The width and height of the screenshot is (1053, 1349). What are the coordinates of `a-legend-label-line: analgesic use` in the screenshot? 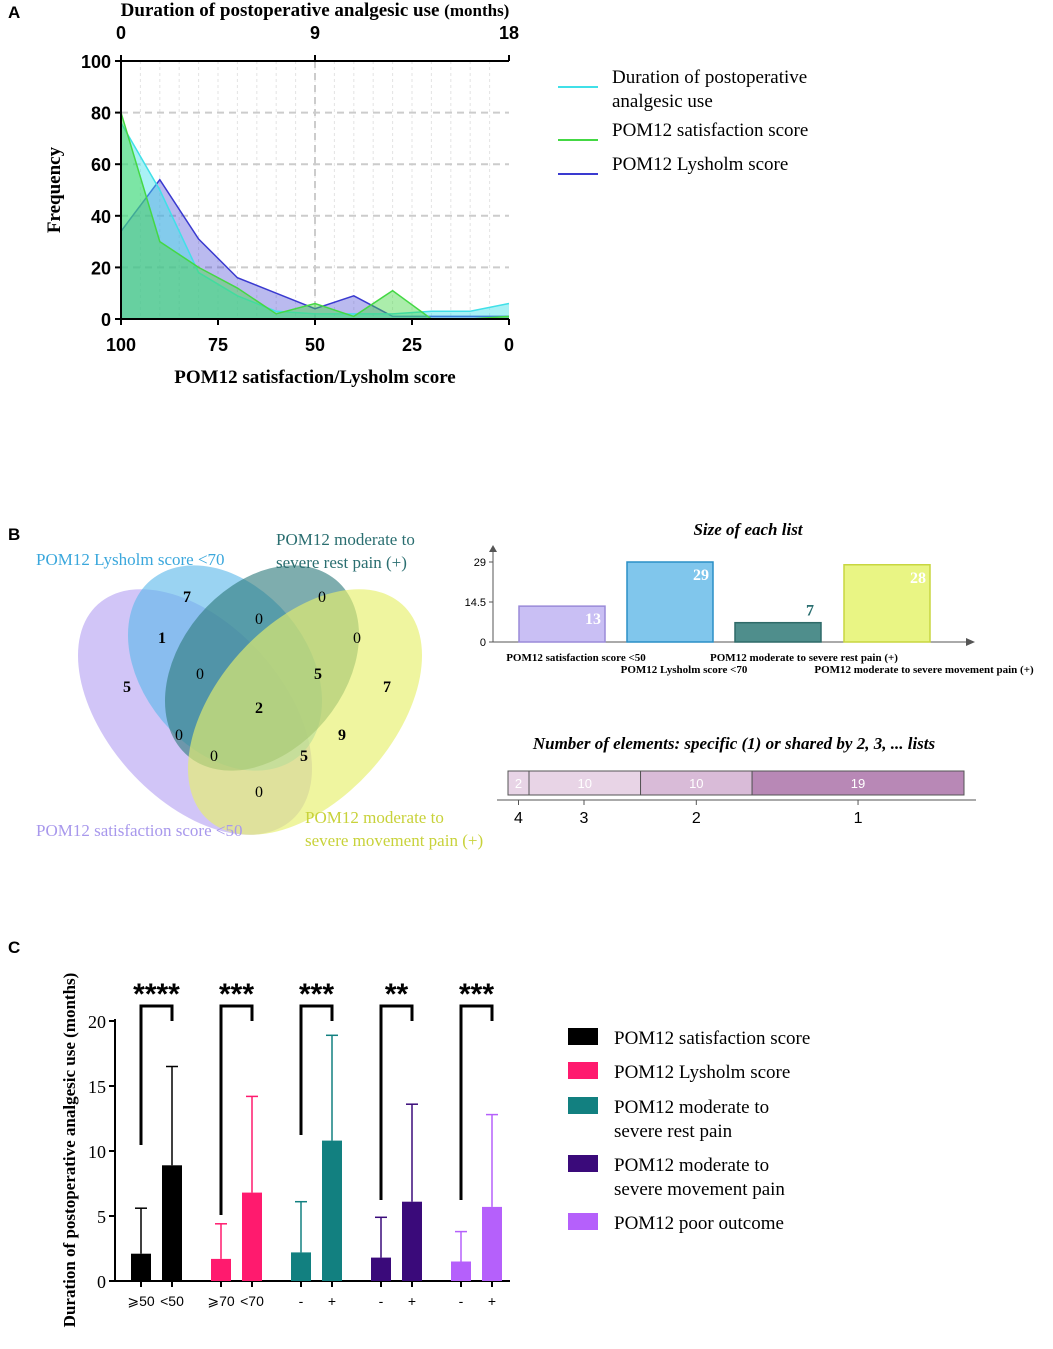 It's located at (662, 101).